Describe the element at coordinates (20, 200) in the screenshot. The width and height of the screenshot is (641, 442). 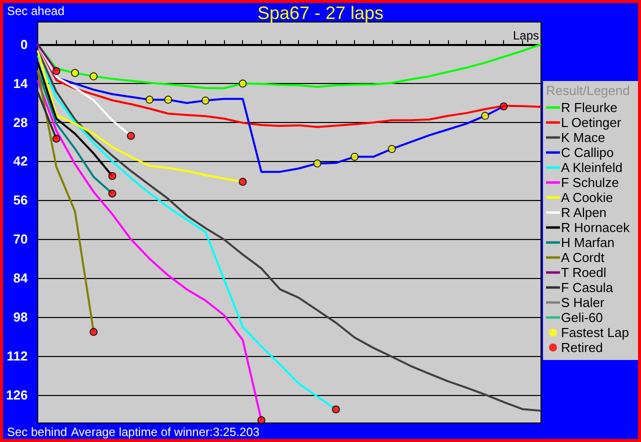
I see `y-tick-label: 56` at that location.